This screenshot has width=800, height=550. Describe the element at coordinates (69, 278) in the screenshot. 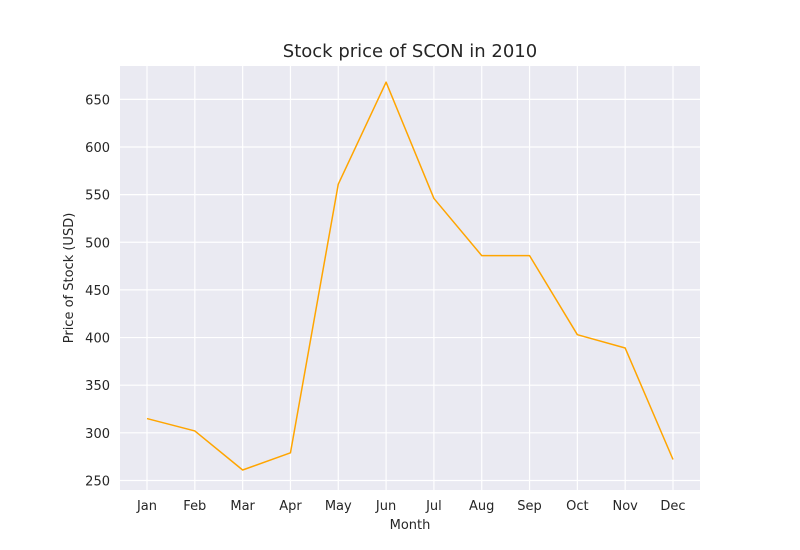

I see `y-axis-label: Price of Stock (USD)` at that location.